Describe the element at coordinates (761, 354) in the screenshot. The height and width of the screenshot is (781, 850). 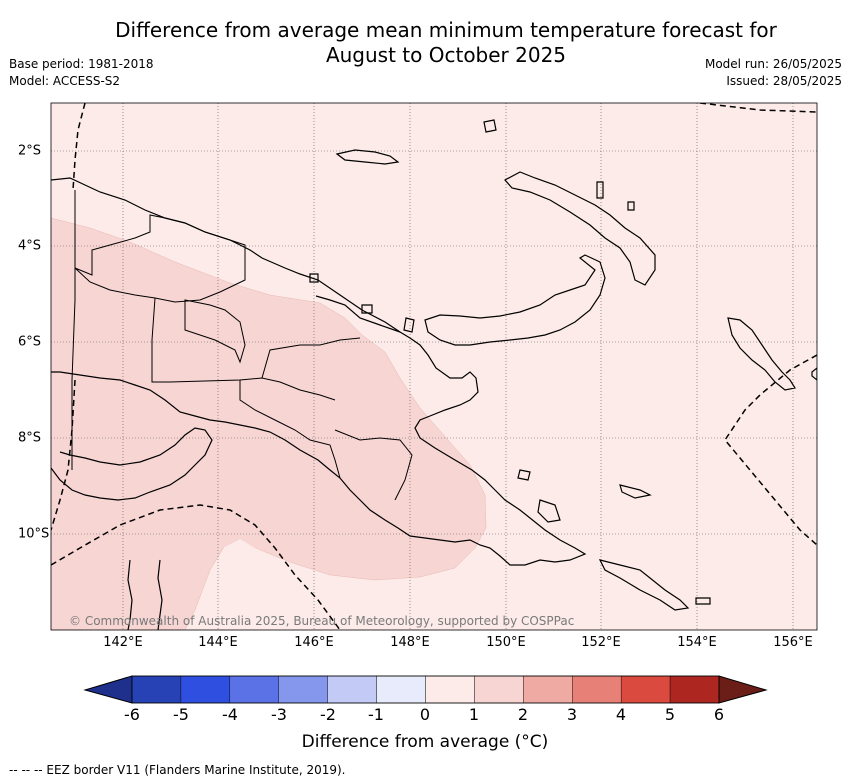
I see `bougainville-island` at that location.